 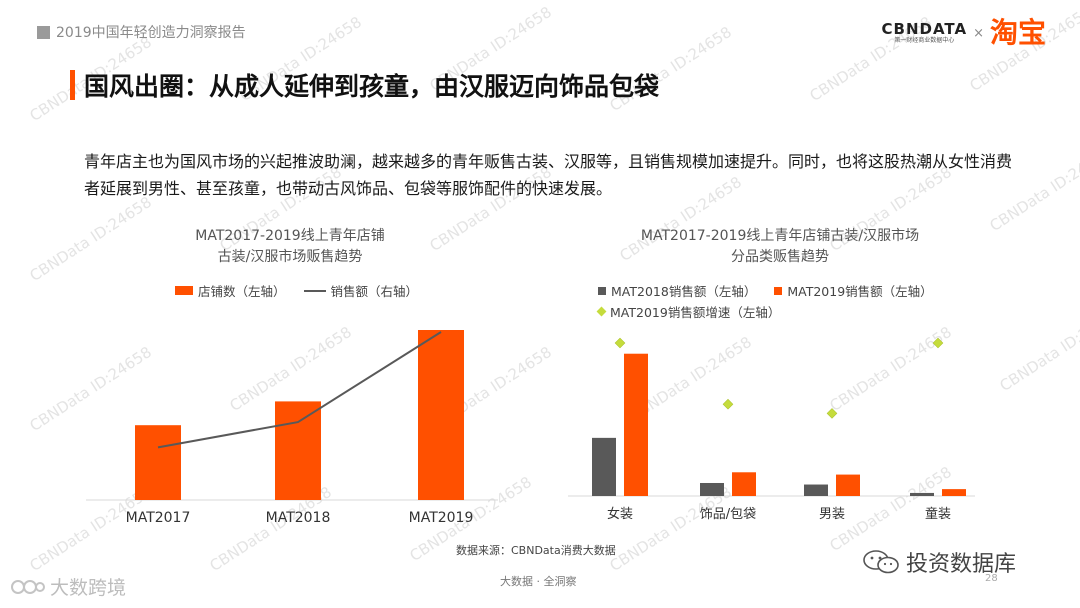 I want to click on legend-label-growth: MAT2019销售额增速（左轴）, so click(x=695, y=312).